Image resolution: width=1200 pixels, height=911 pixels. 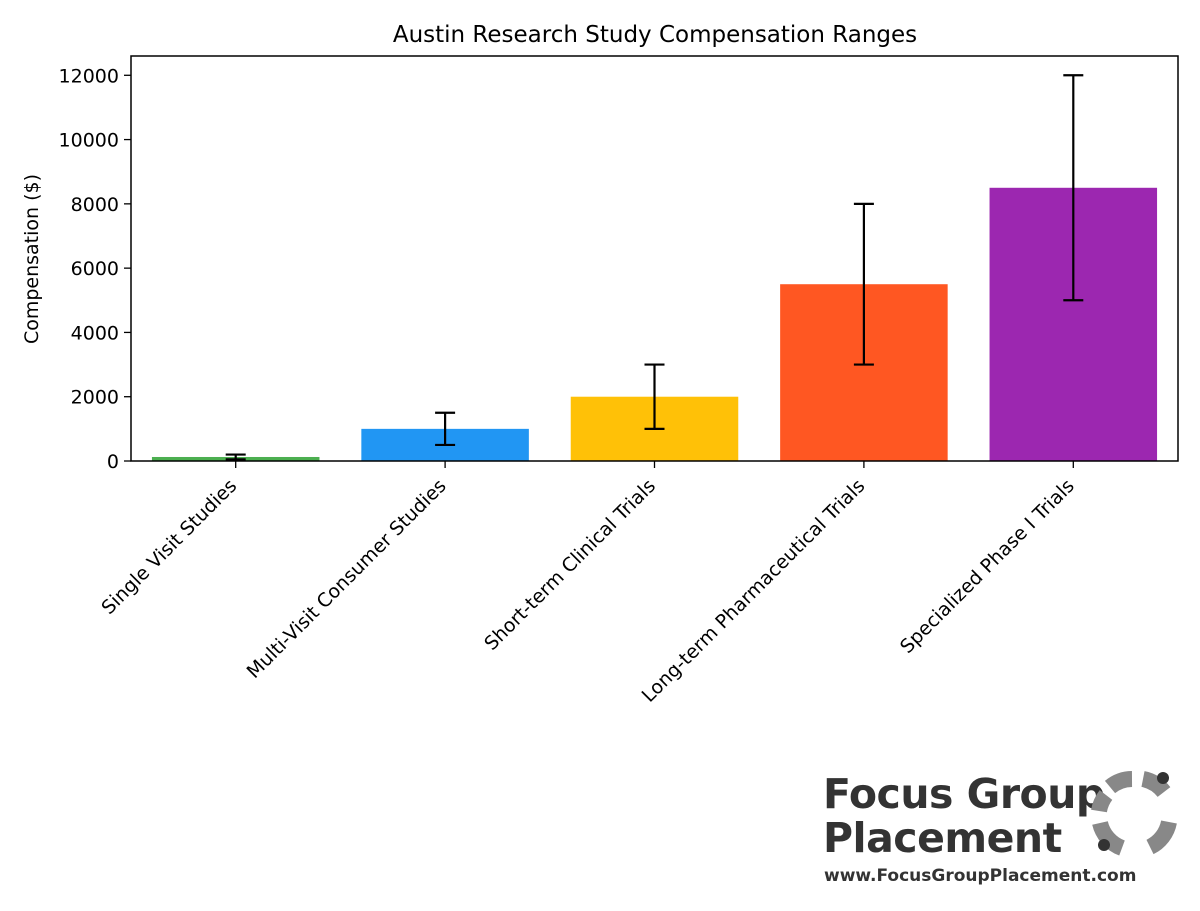 I want to click on y-tick-label: 2000, so click(x=95, y=398).